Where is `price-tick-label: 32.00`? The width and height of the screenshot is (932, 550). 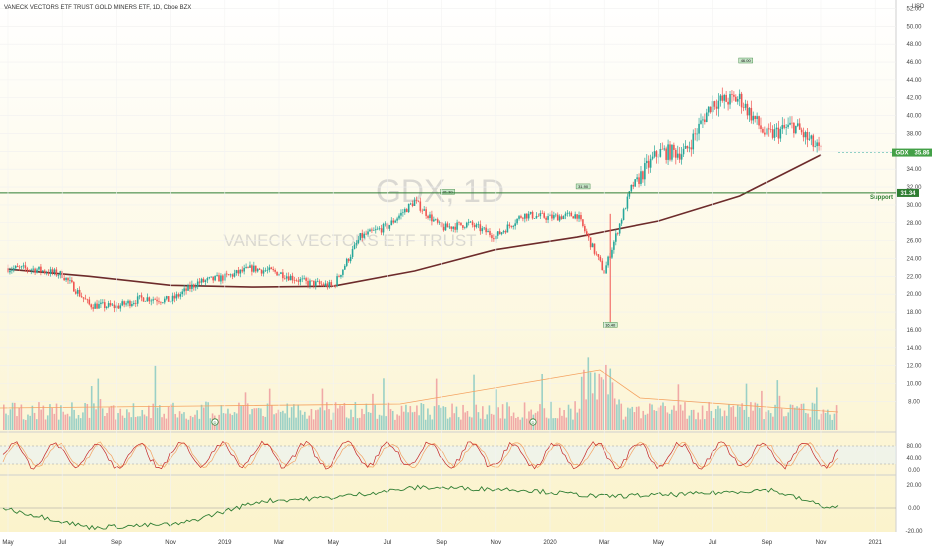
price-tick-label: 32.00 is located at coordinates (914, 188).